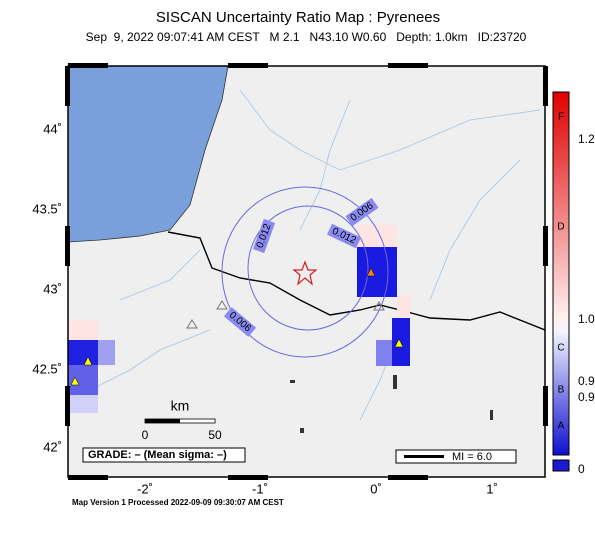 This screenshot has width=595, height=548. What do you see at coordinates (376, 488) in the screenshot?
I see `lon-label: 0˚` at bounding box center [376, 488].